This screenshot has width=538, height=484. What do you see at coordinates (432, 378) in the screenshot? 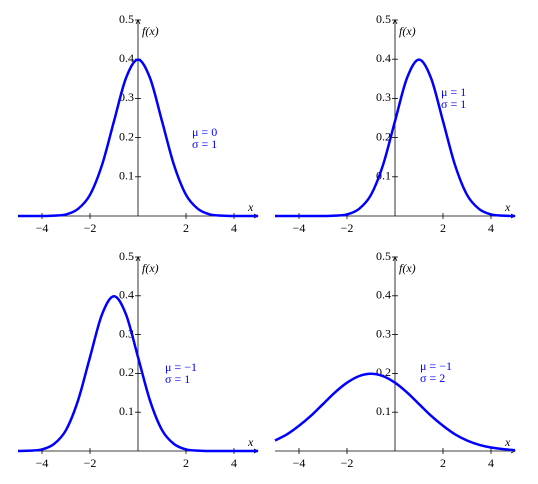
I see `annotation: σ = 2` at bounding box center [432, 378].